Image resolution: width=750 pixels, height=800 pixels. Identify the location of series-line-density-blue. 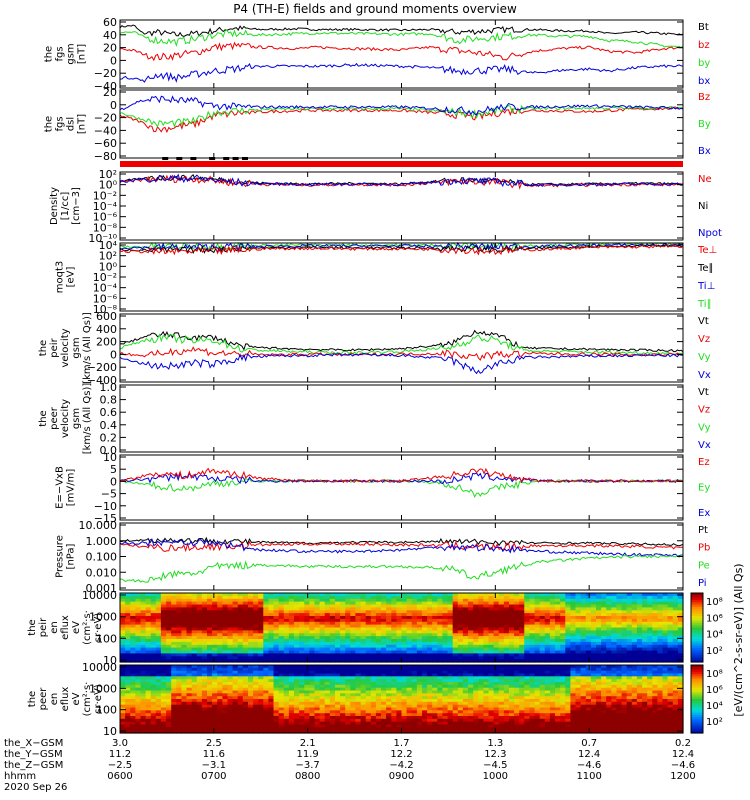
(401, 180).